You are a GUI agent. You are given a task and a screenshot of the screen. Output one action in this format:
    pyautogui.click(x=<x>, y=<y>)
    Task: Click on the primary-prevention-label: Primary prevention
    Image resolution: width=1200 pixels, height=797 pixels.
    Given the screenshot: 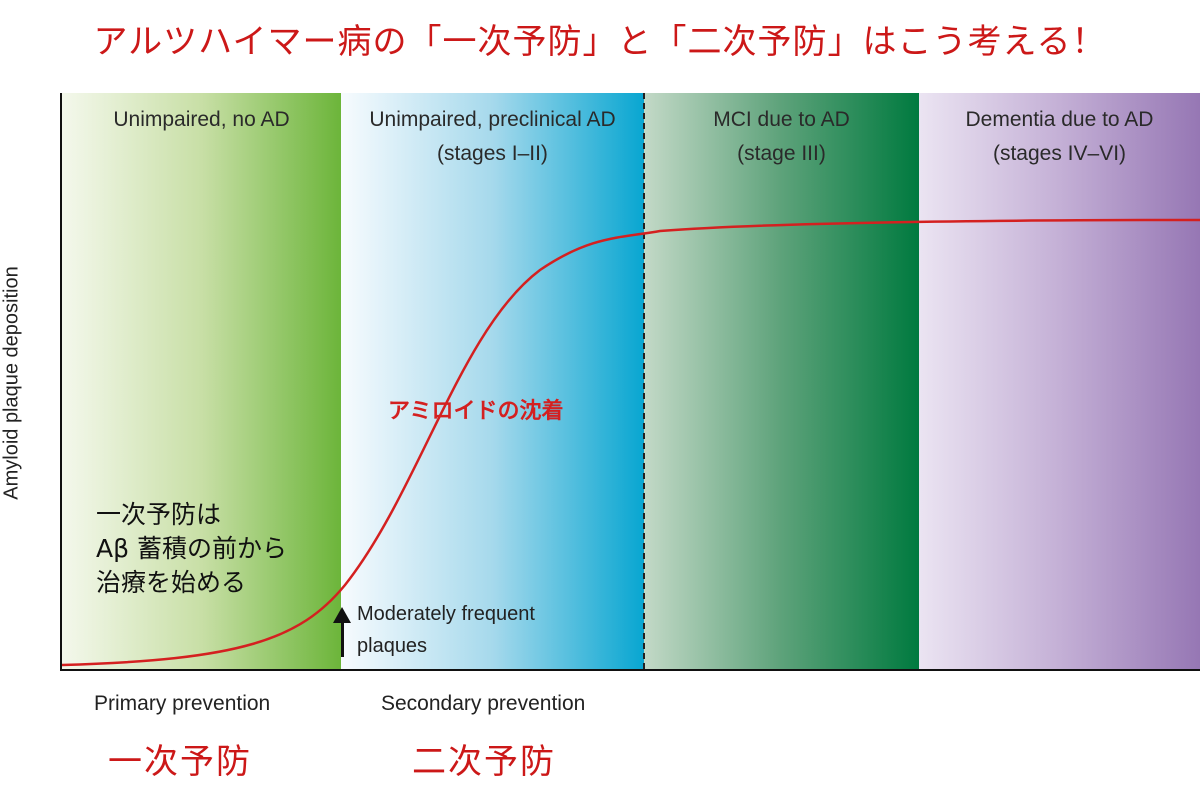 What is the action you would take?
    pyautogui.click(x=182, y=703)
    